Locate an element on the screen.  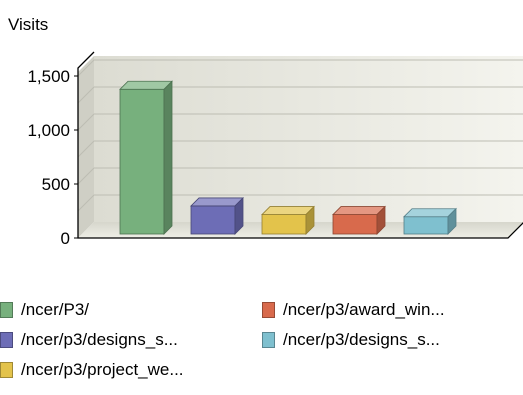
legend-label: /ncer/P3/ is located at coordinates (55, 309).